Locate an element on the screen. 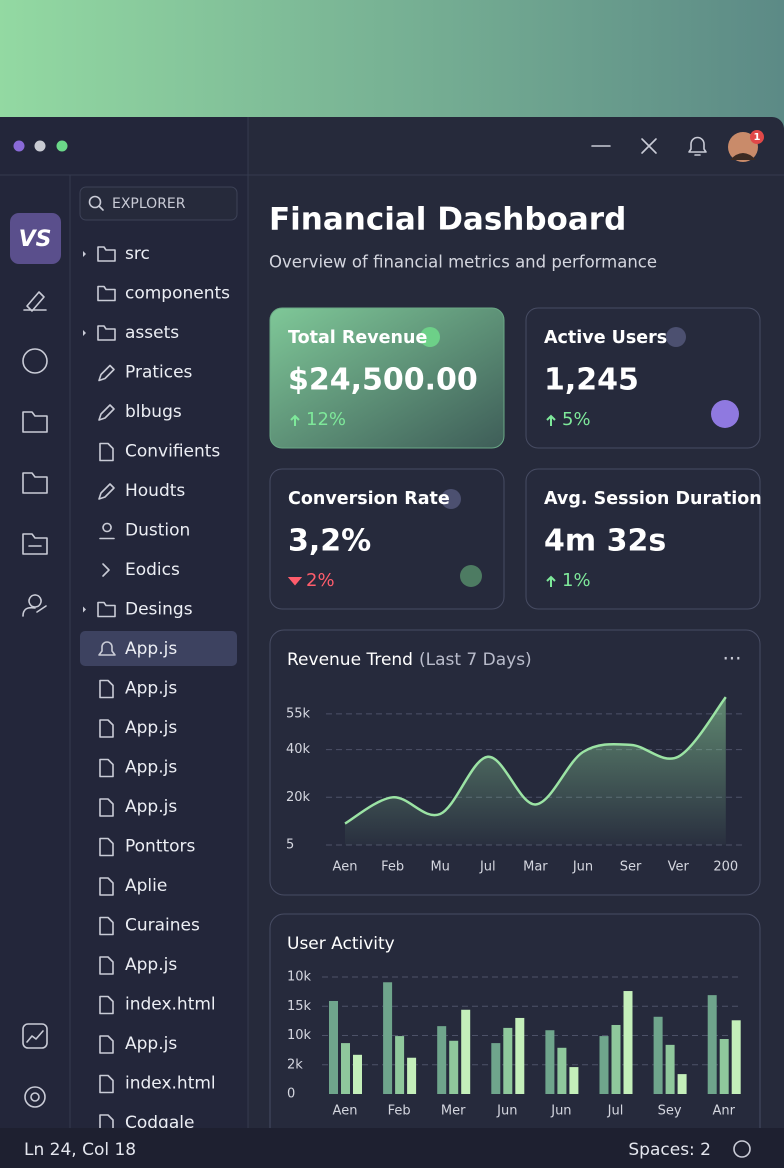 This screenshot has height=1168, width=784. x-tick-label: Aen is located at coordinates (345, 1111).